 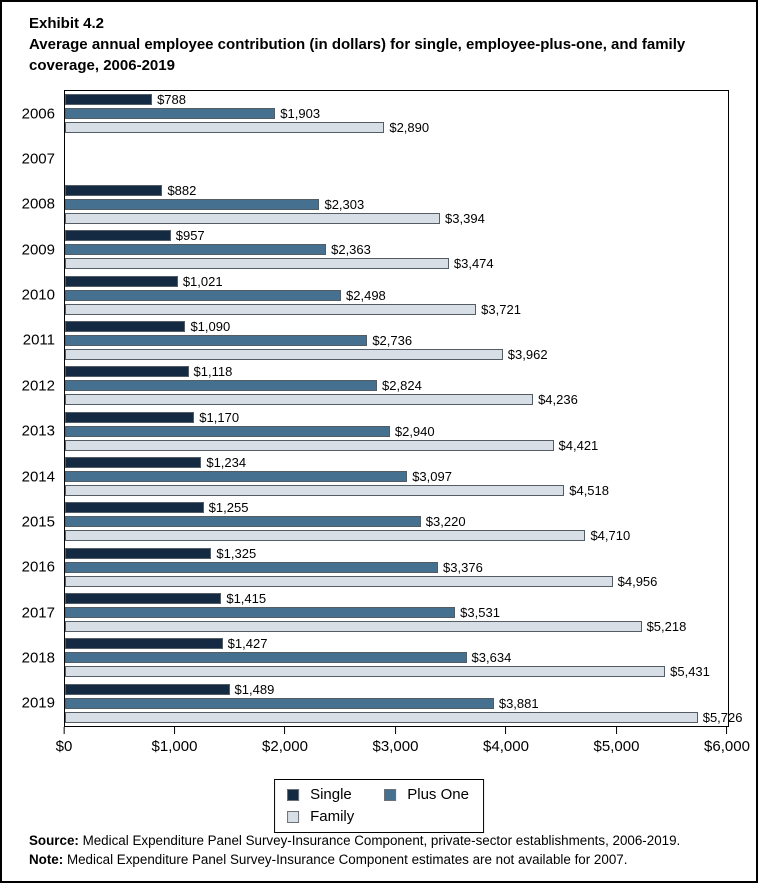 What do you see at coordinates (236, 553) in the screenshot?
I see `bar-value-label: $1,325` at bounding box center [236, 553].